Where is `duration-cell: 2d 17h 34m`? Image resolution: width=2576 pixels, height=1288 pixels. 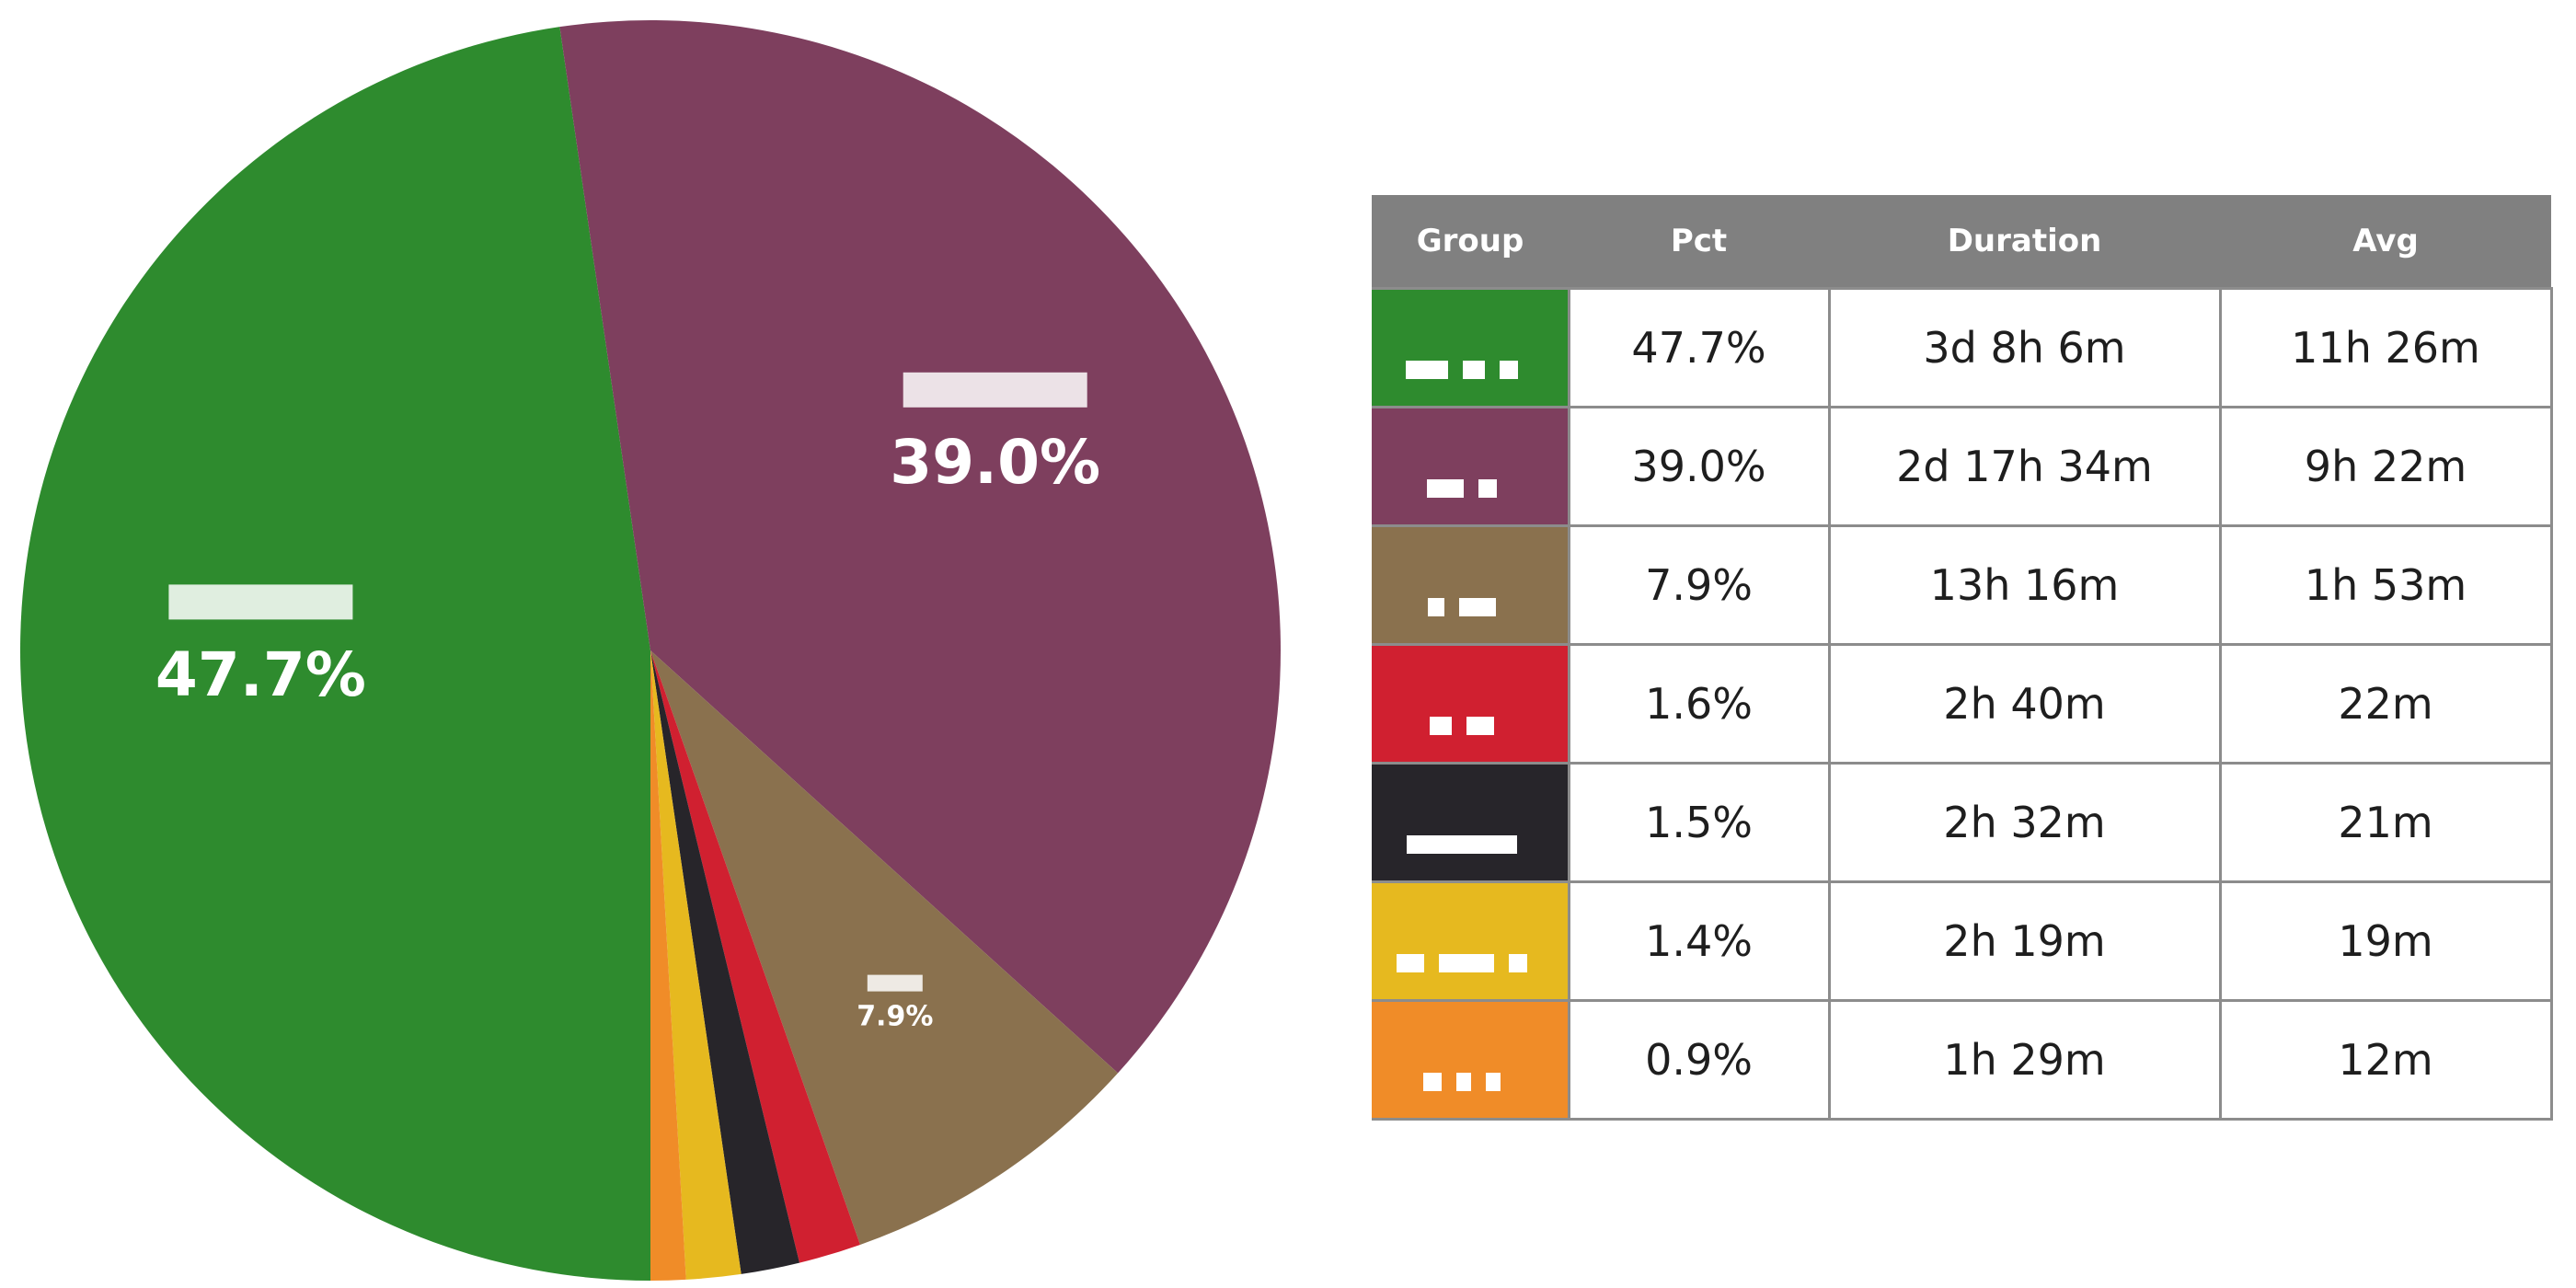 duration-cell: 2d 17h 34m is located at coordinates (2024, 466).